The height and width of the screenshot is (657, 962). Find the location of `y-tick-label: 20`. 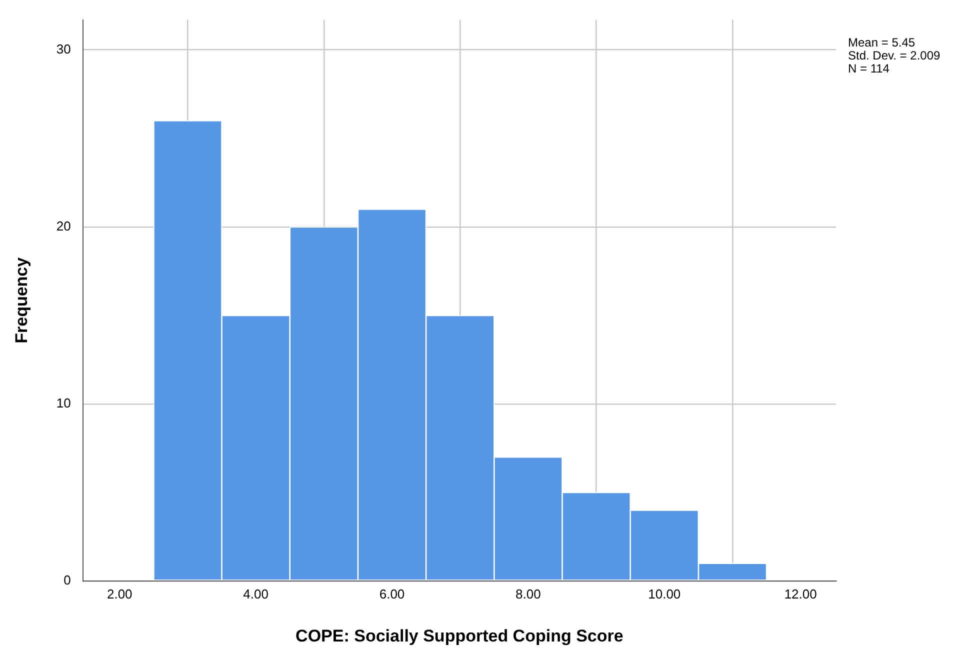

y-tick-label: 20 is located at coordinates (63, 226).